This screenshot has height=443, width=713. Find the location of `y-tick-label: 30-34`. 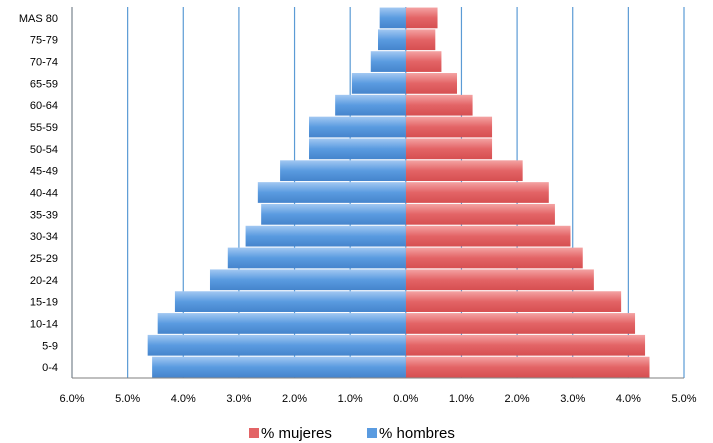

y-tick-label: 30-34 is located at coordinates (44, 237).